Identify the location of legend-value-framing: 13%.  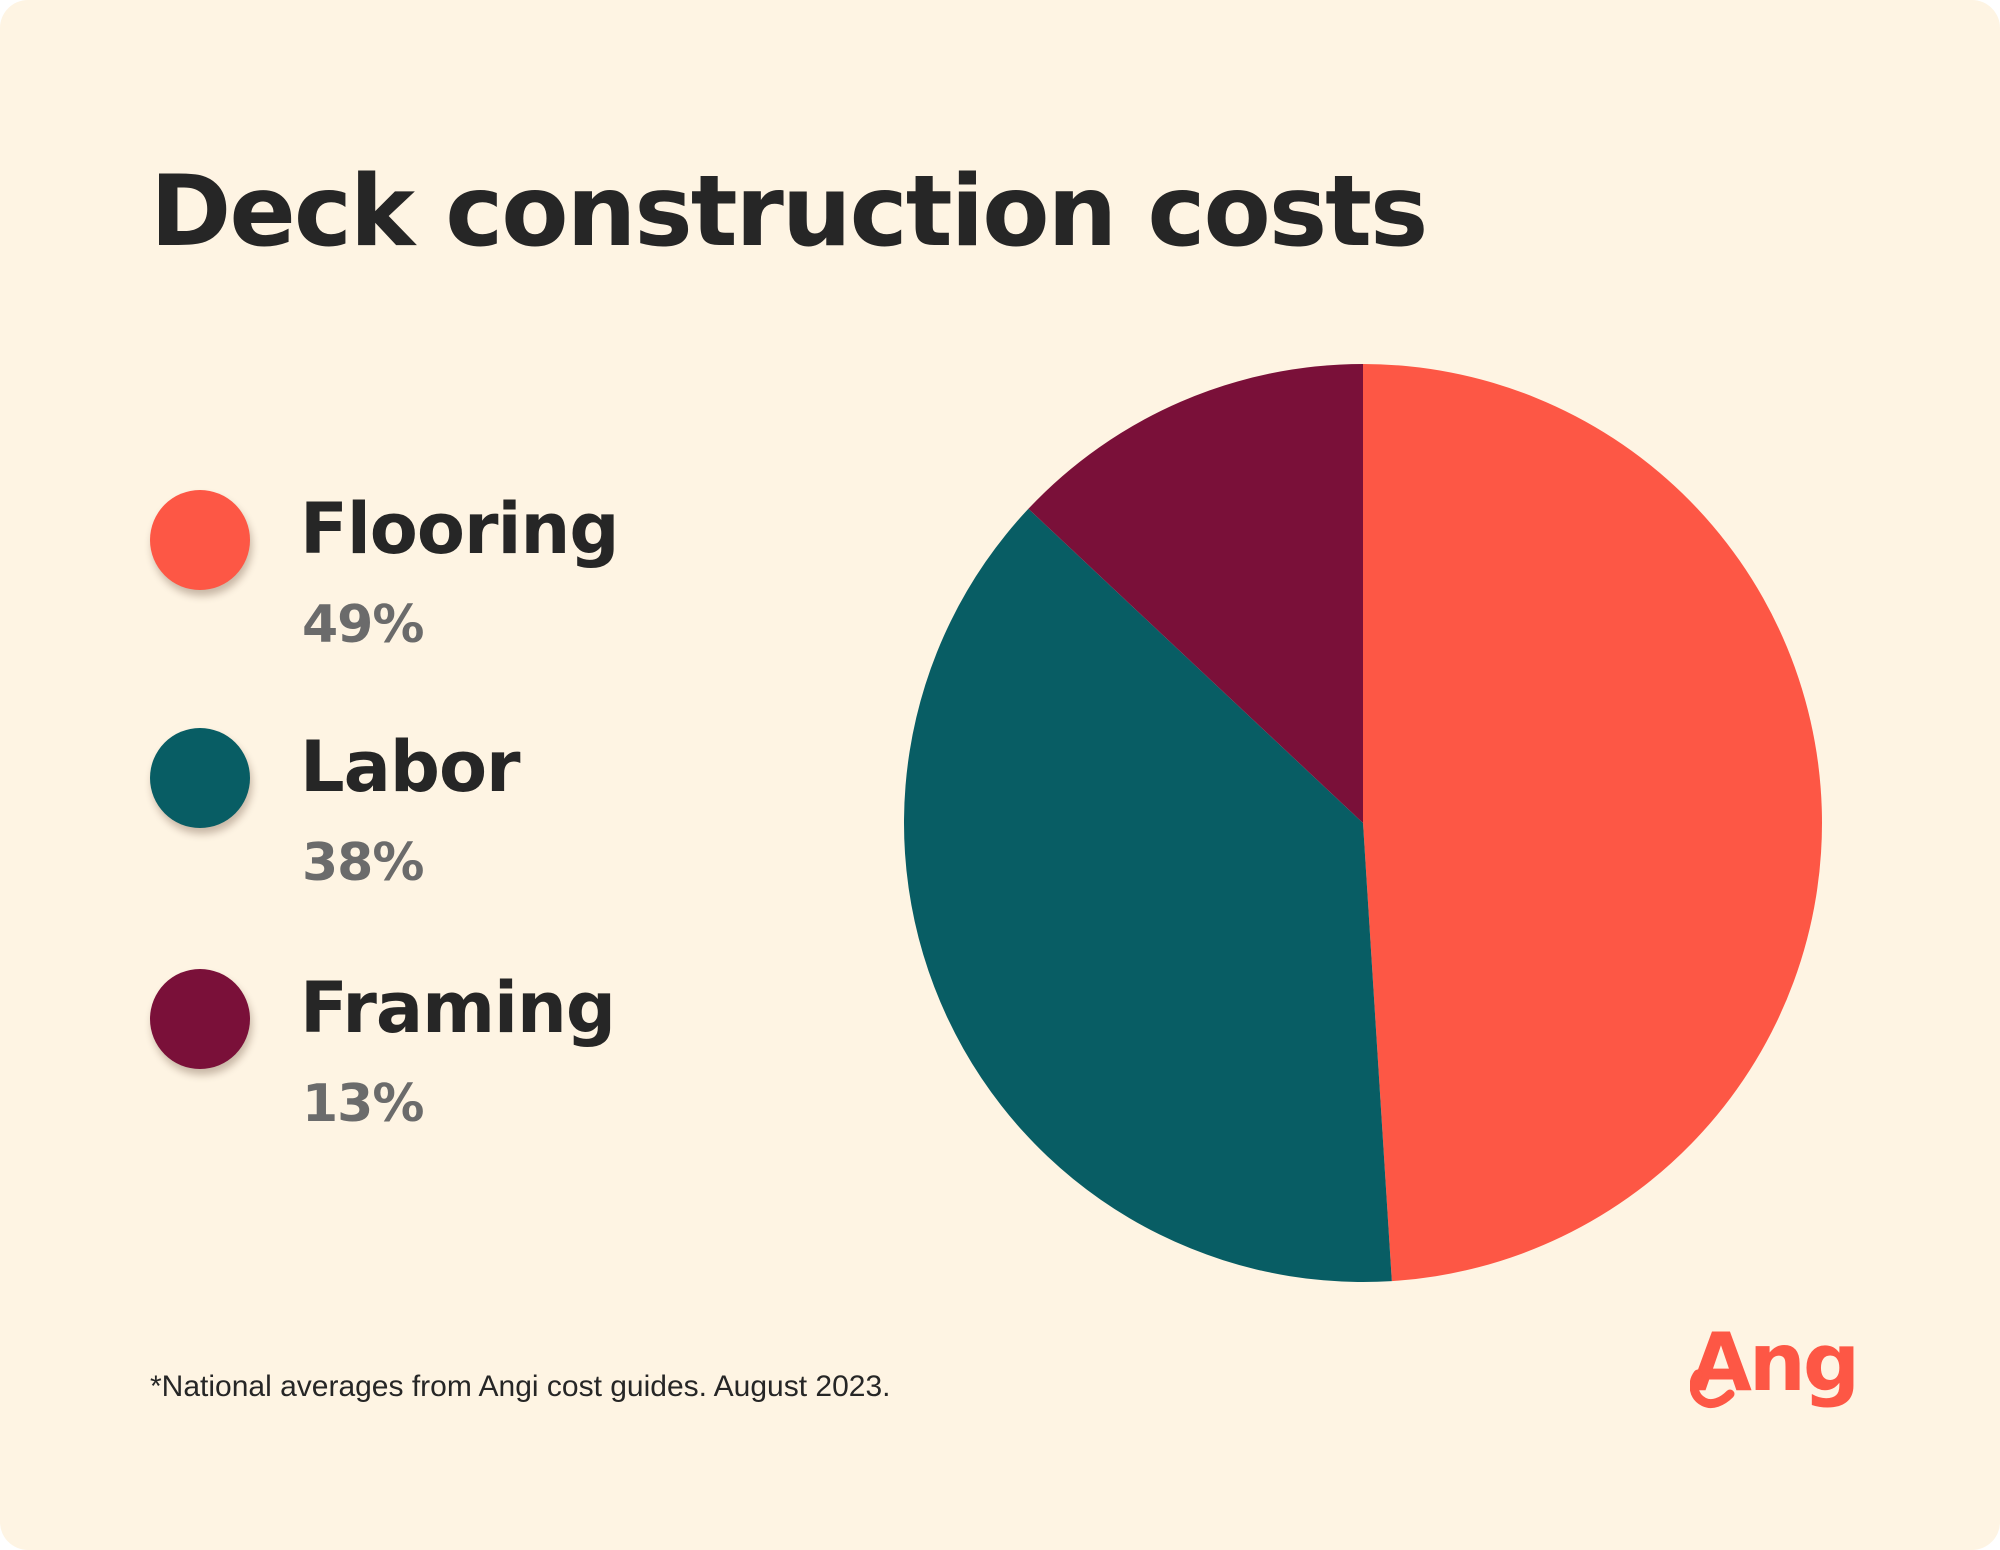
(363, 1104).